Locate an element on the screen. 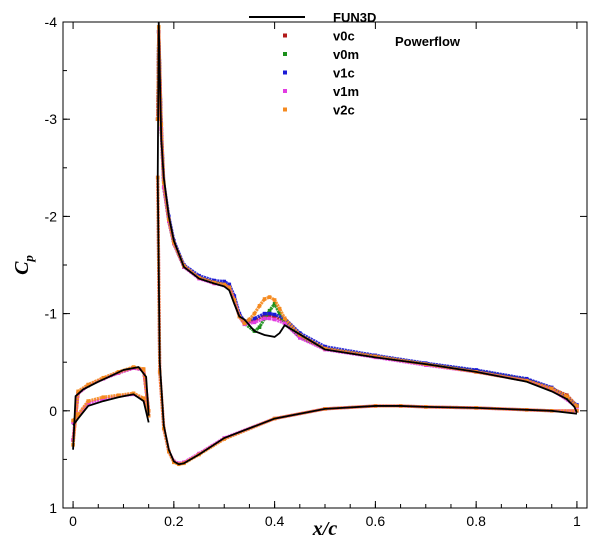  legend-label: v0m is located at coordinates (346, 54).